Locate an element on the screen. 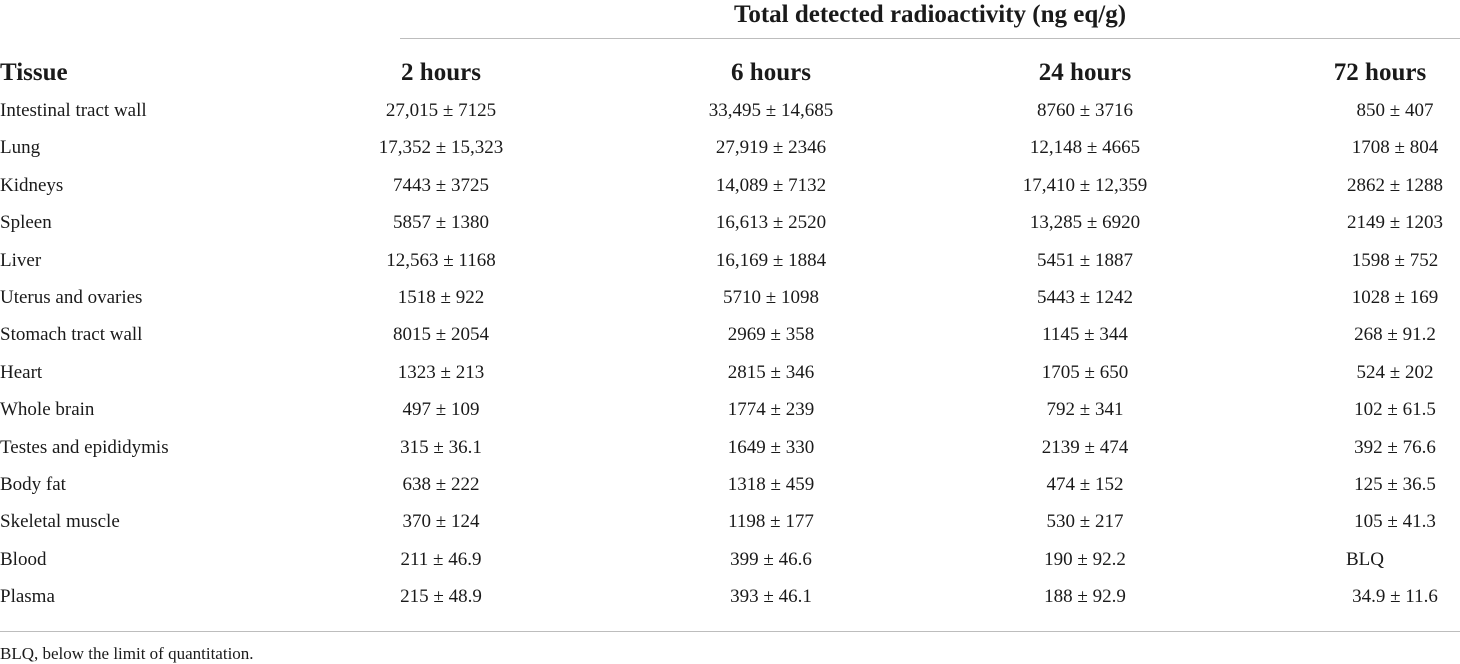  value-72h-cell: 850 ± 407 is located at coordinates (1395, 110).